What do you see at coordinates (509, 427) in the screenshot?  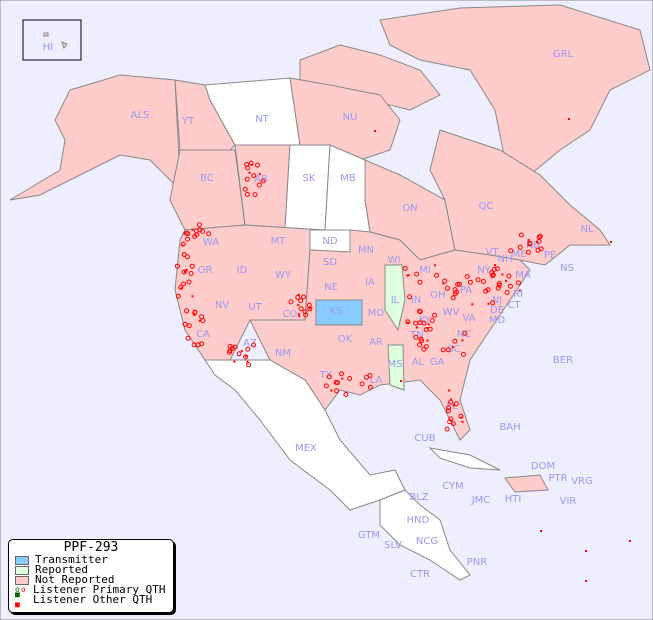 I see `region-label-bah: BAH` at bounding box center [509, 427].